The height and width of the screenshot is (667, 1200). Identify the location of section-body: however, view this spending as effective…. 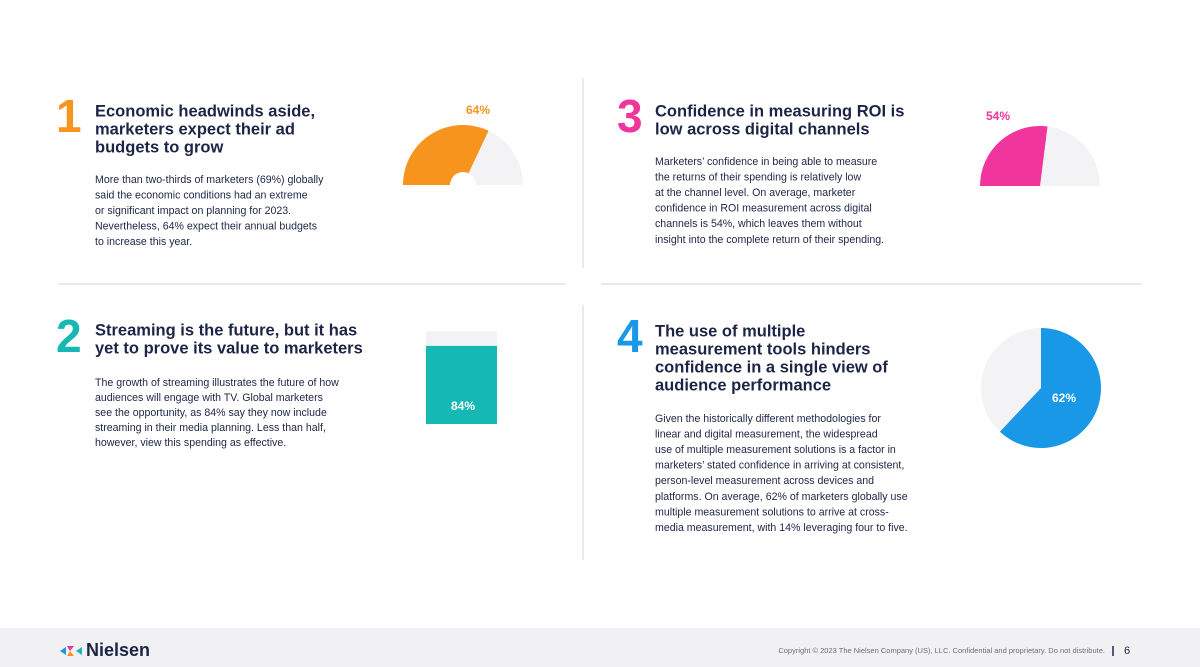
(190, 443).